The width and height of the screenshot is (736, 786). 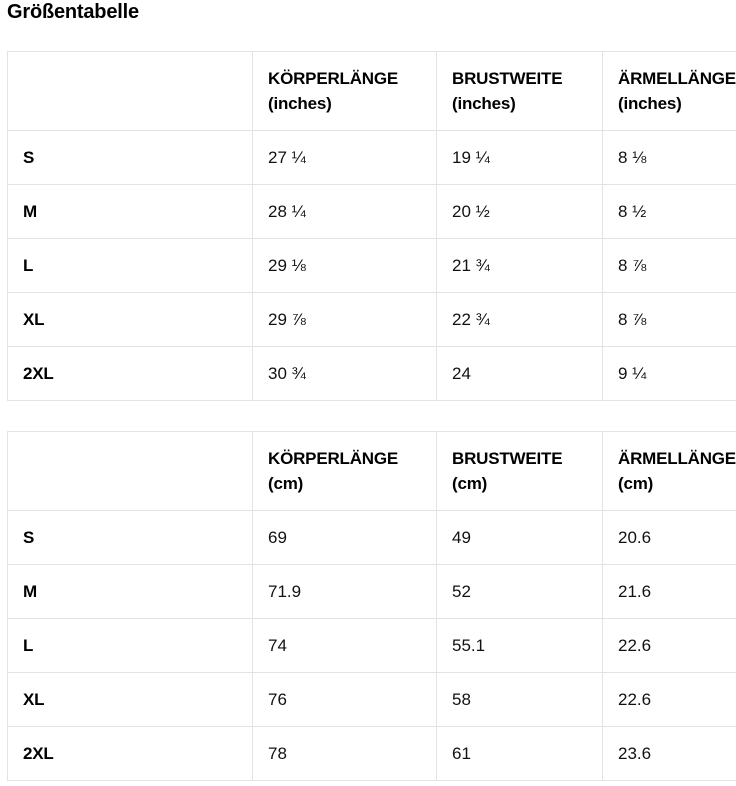 What do you see at coordinates (519, 753) in the screenshot?
I see `value-cell: 61` at bounding box center [519, 753].